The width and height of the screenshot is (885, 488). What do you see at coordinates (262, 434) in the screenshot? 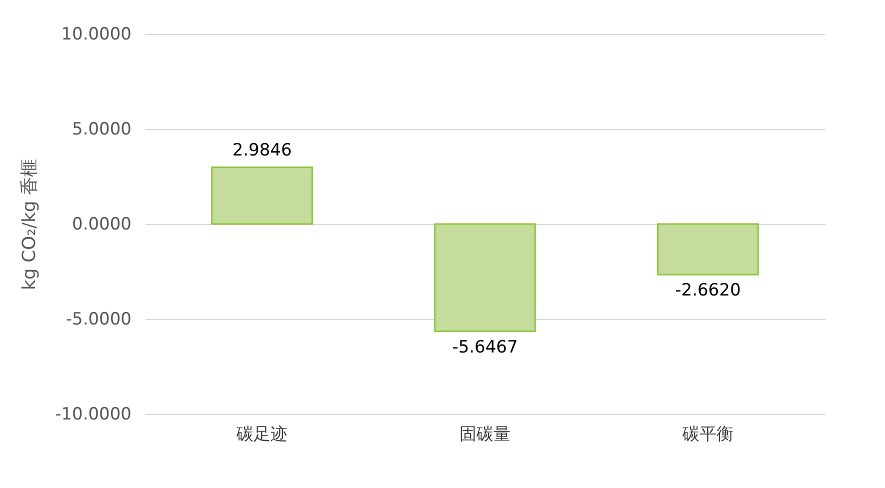
I see `x-tick-label: 碳足迹` at bounding box center [262, 434].